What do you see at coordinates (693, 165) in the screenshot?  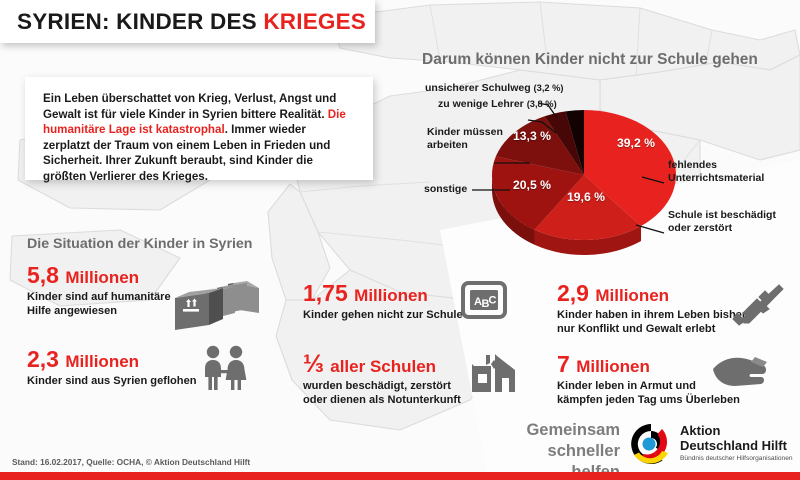 I see `callout-line-1: fehlendes` at bounding box center [693, 165].